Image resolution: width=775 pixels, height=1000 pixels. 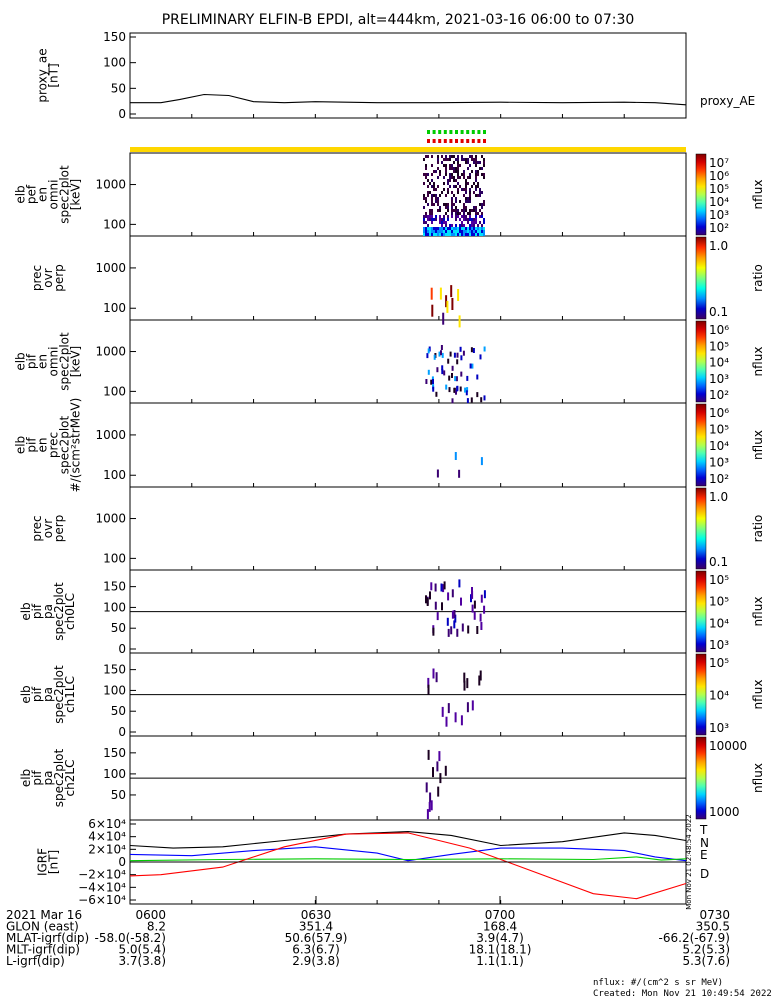 What do you see at coordinates (718, 562) in the screenshot?
I see `colorbar-tick-label: 0.1` at bounding box center [718, 562].